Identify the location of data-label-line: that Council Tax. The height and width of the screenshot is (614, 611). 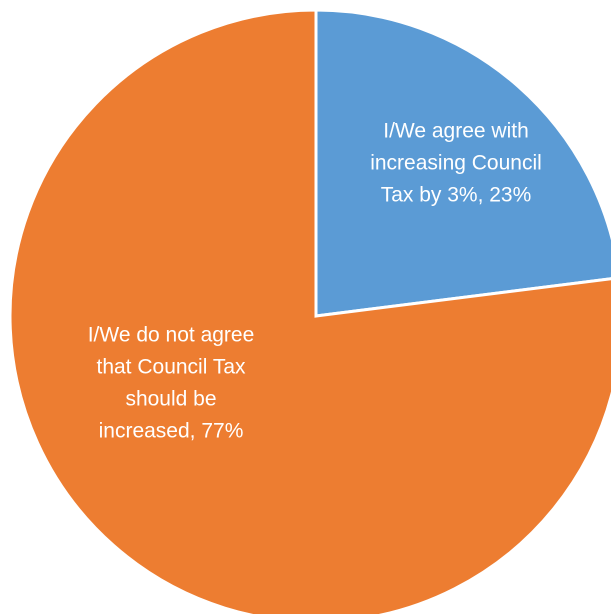
(171, 367).